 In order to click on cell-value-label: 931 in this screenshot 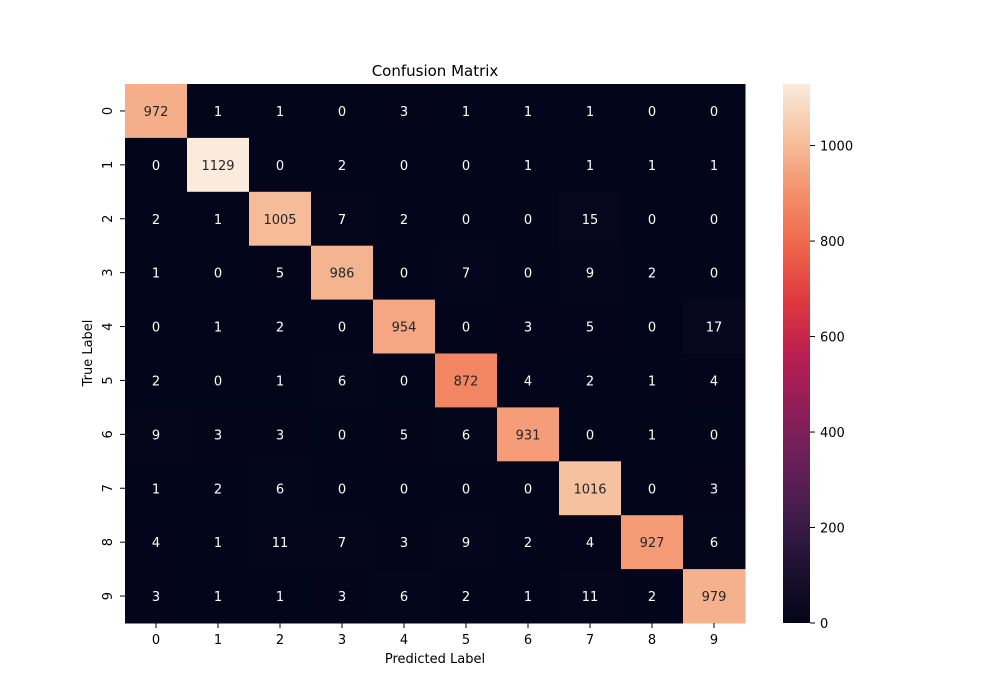, I will do `click(528, 435)`.